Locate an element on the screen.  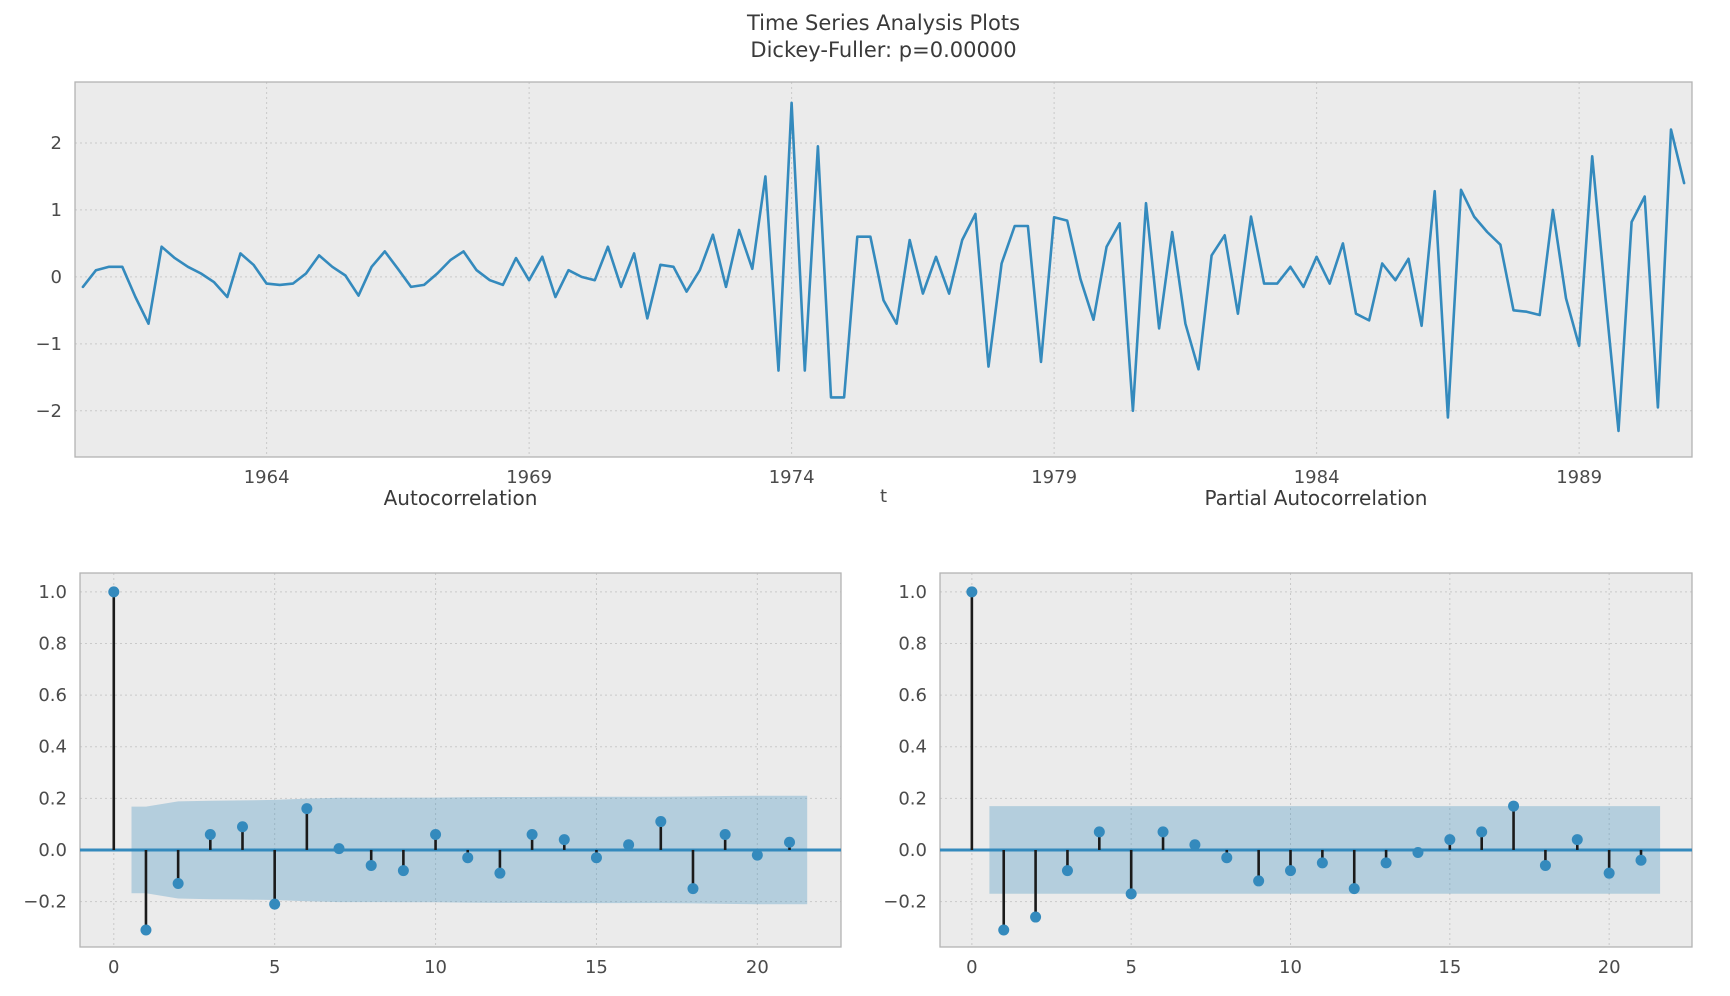
timeseries-xtick-label: 1989 is located at coordinates (1579, 477).